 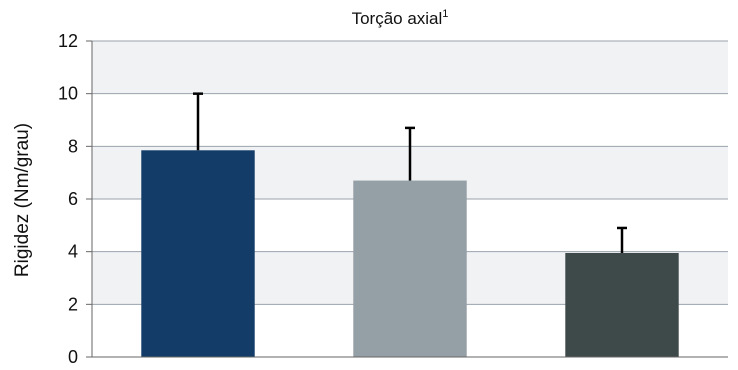 What do you see at coordinates (73, 304) in the screenshot?
I see `y-tick-label: 2` at bounding box center [73, 304].